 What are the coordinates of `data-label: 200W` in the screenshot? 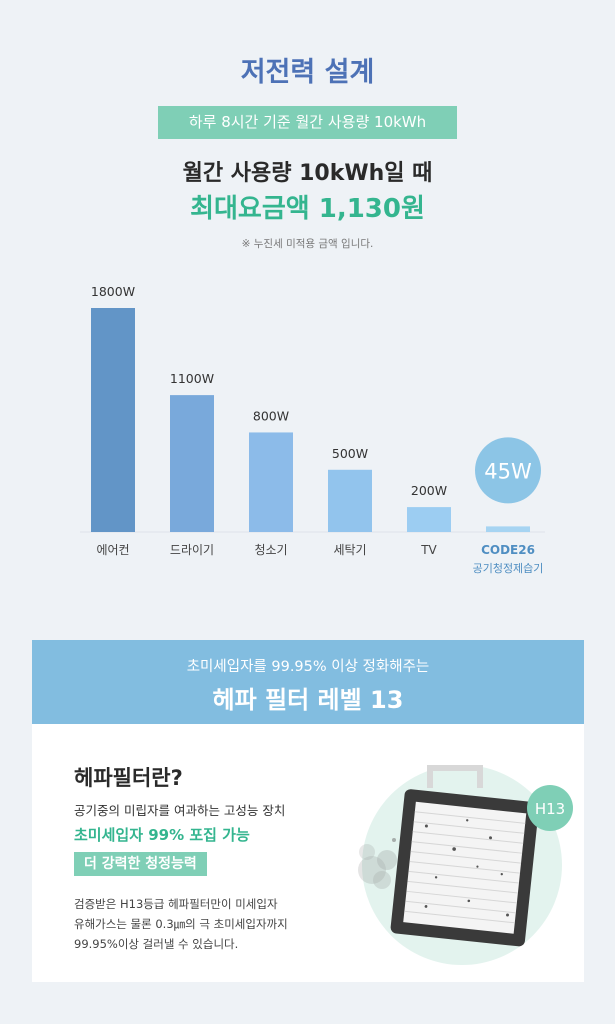 It's located at (429, 490).